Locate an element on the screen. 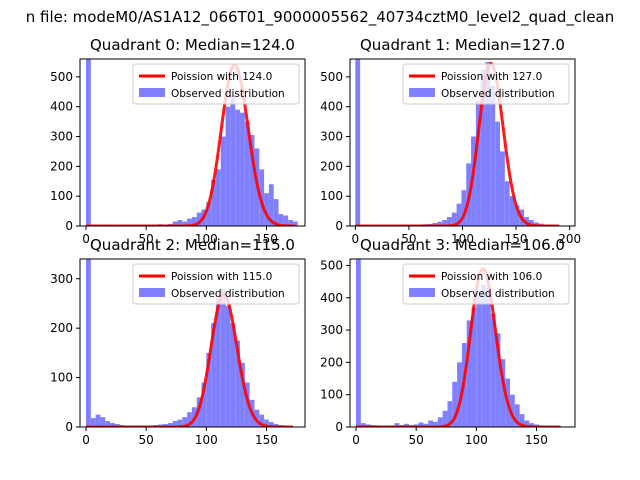 Image resolution: width=640 pixels, height=480 pixels. legend-label-poisson: Poission with 127.0 is located at coordinates (491, 77).